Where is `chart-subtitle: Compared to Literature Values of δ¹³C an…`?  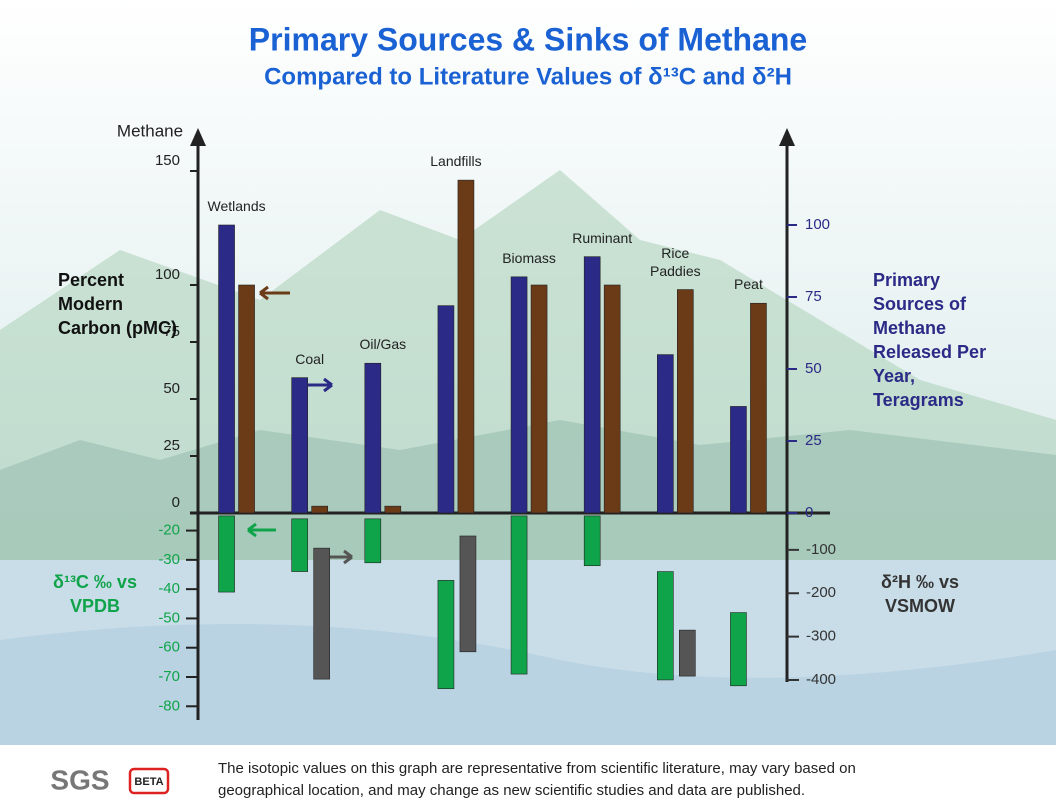 chart-subtitle: Compared to Literature Values of δ¹³C an… is located at coordinates (528, 76).